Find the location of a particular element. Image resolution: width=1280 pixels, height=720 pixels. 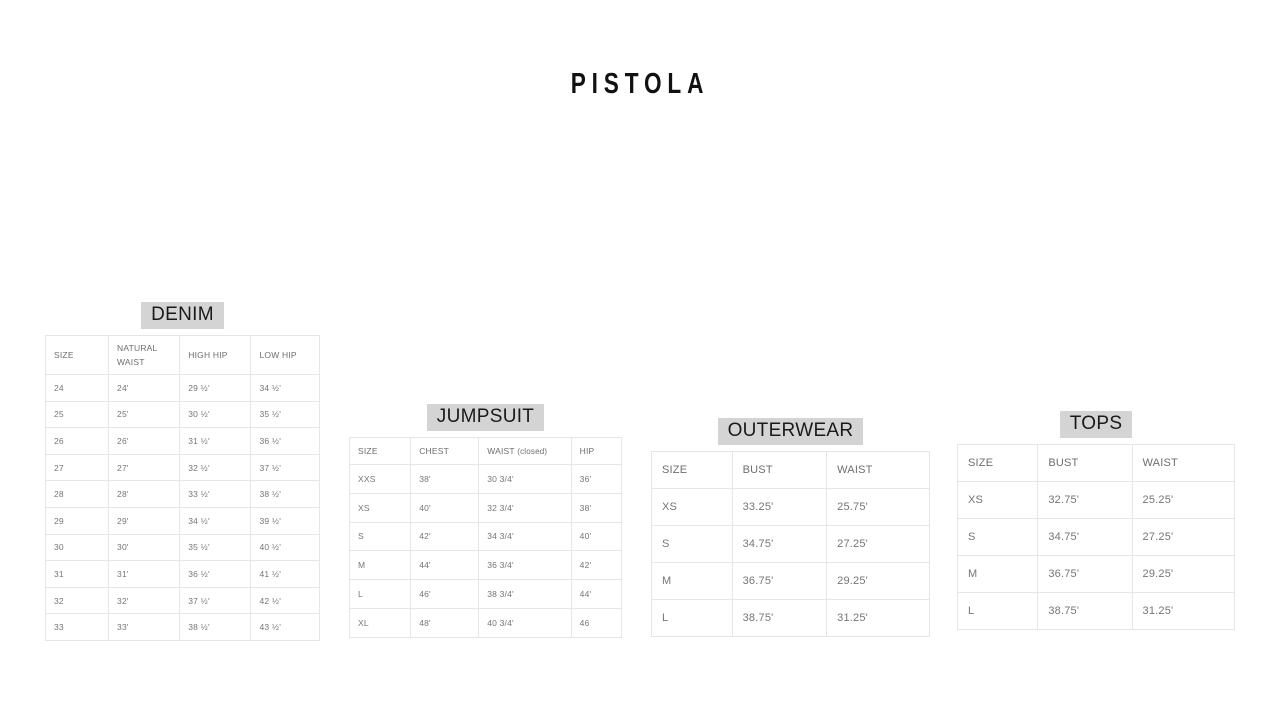

table-row: 33 33' 38 ½' 43 ½' is located at coordinates (182, 627).